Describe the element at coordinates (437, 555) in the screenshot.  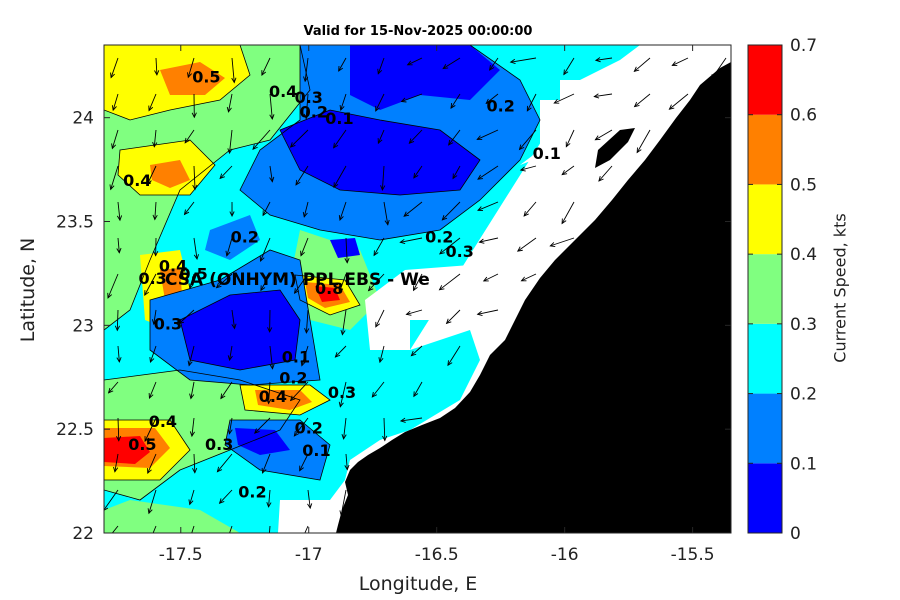
I see `x-tick-label: -16.5` at that location.